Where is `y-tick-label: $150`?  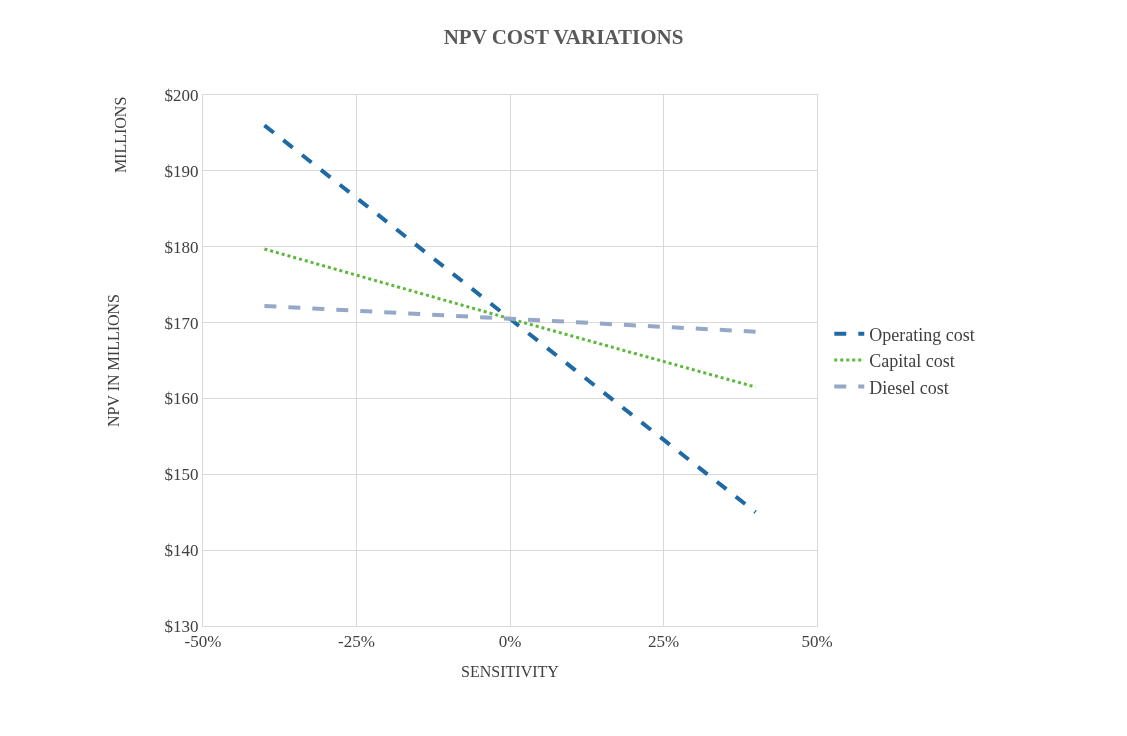
y-tick-label: $150 is located at coordinates (181, 475).